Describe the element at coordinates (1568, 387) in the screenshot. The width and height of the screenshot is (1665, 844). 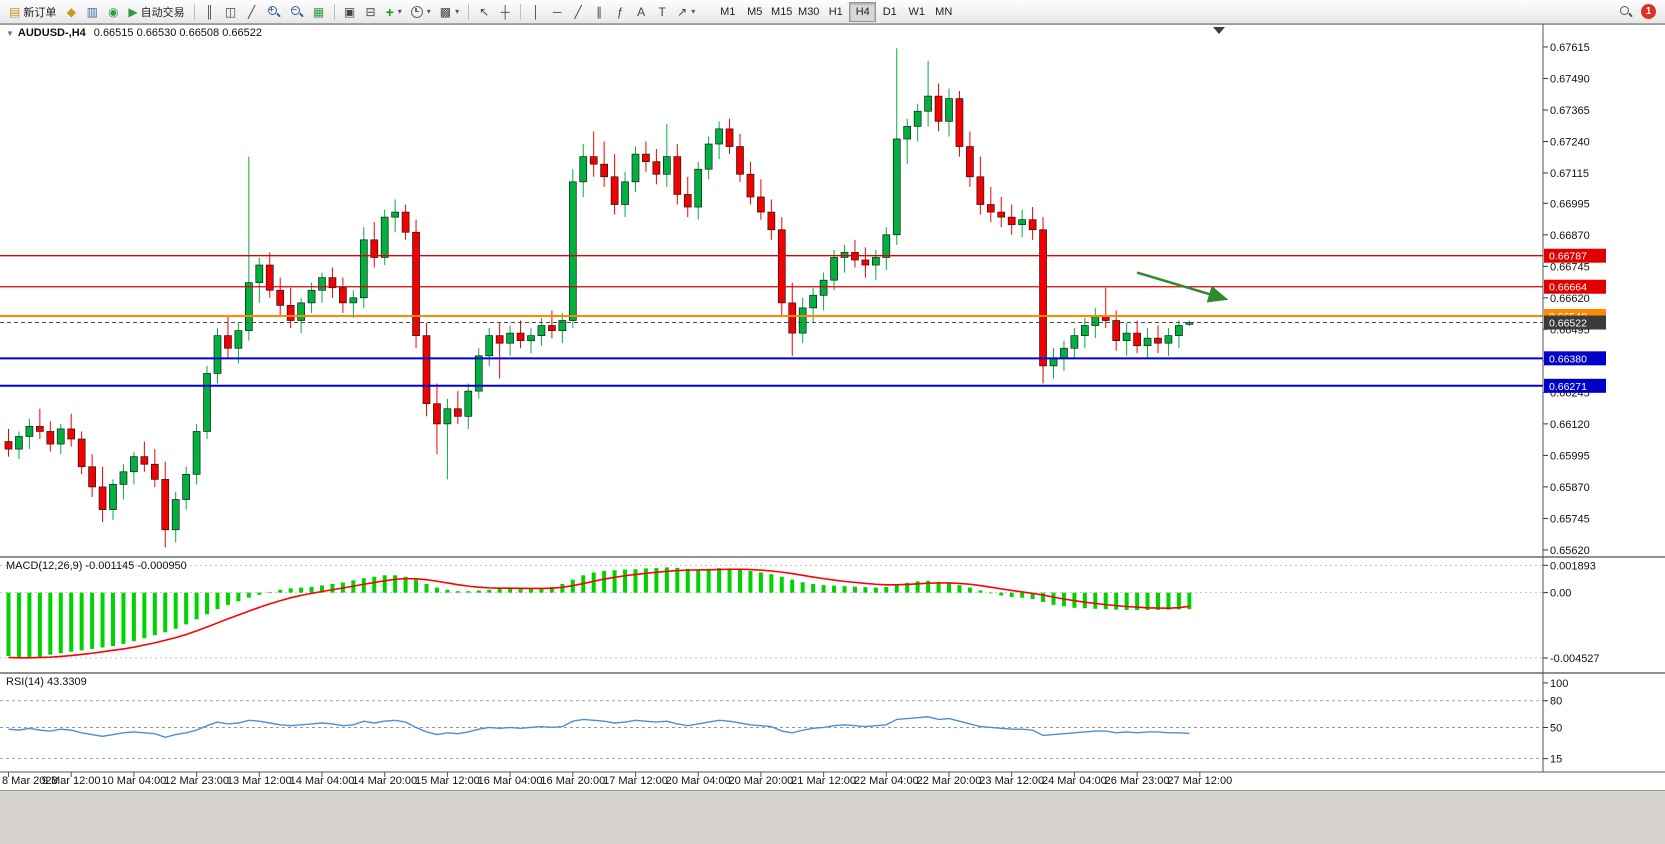
I see `svg-text: 0.66271` at that location.